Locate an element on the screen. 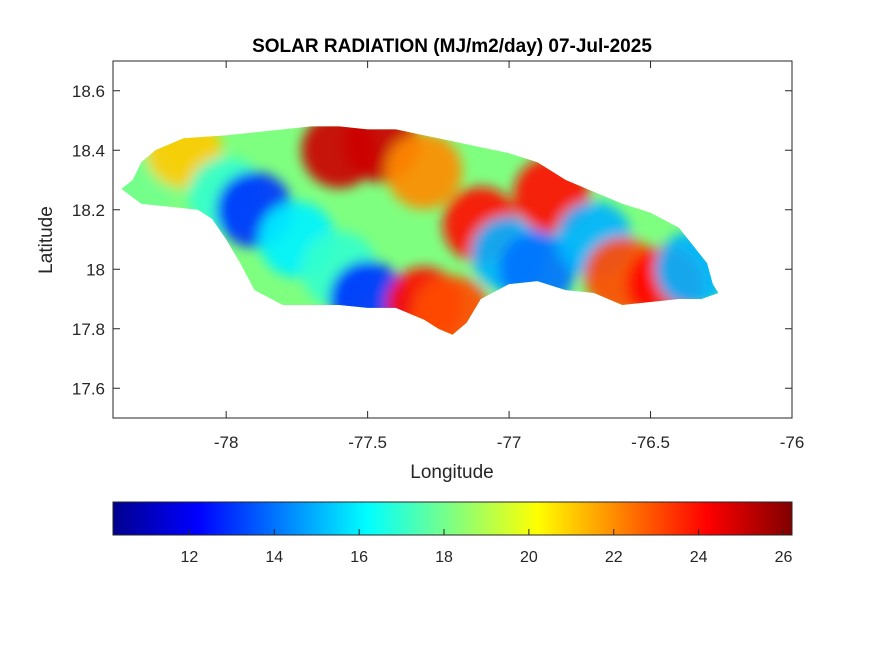  x-axis-label: Longitude is located at coordinates (451, 472).